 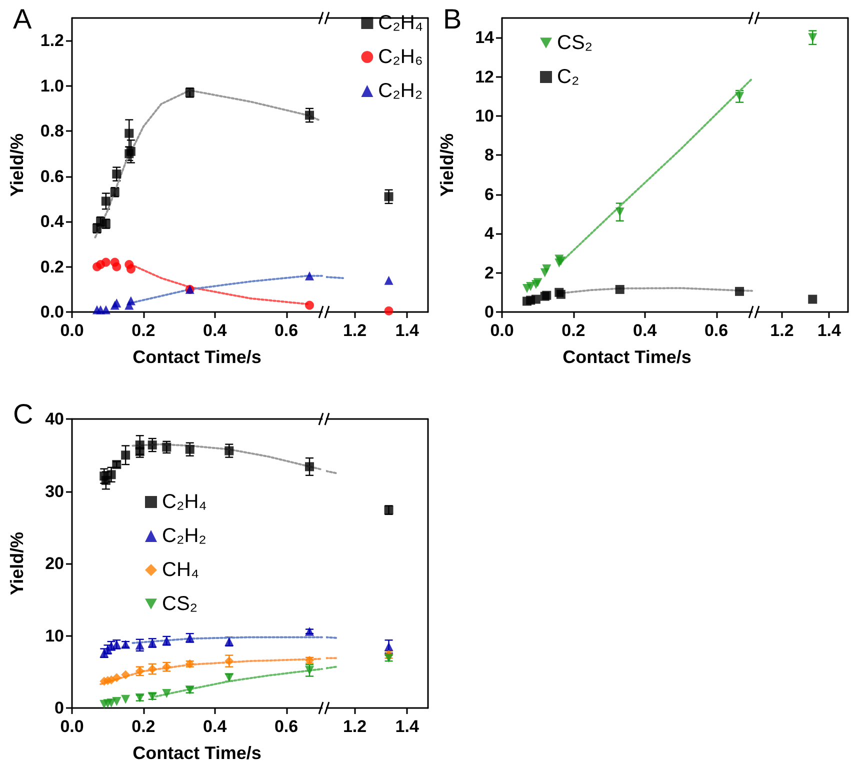 I want to click on y-tick-label: 2, so click(x=489, y=272).